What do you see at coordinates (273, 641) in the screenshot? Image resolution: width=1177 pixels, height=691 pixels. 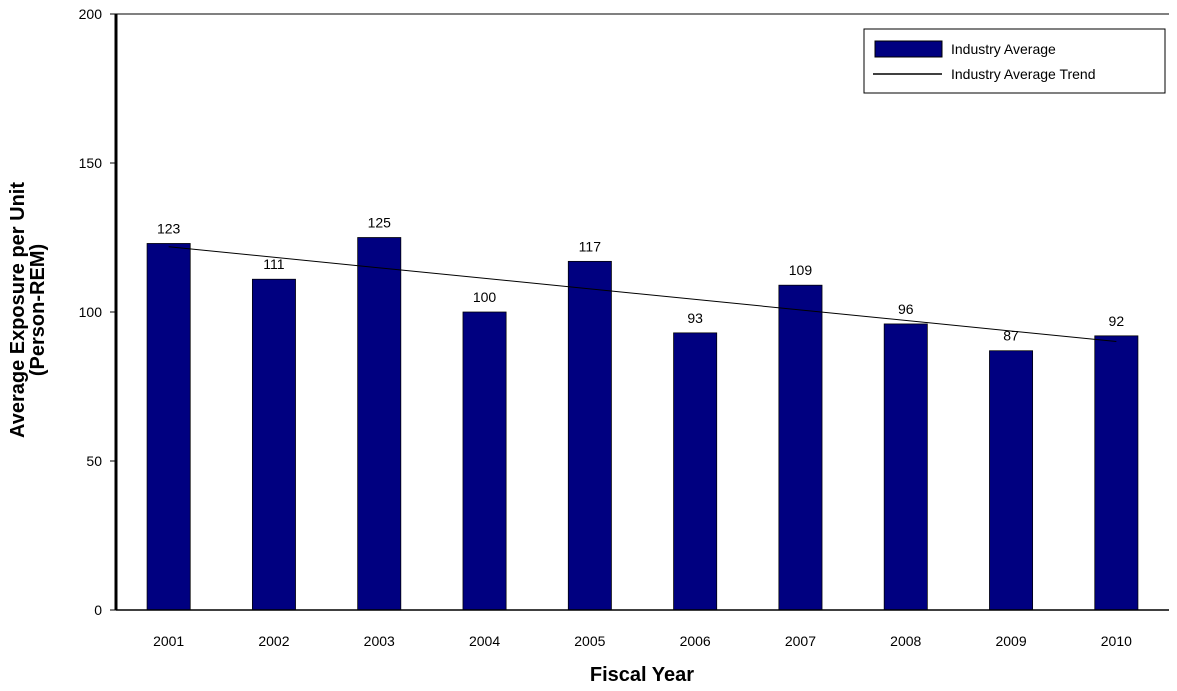 I see `x-tick-label-2002: 2002` at bounding box center [273, 641].